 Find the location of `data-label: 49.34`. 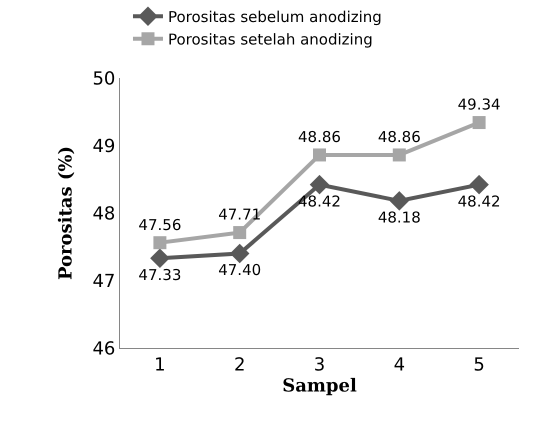

data-label: 49.34 is located at coordinates (479, 105).